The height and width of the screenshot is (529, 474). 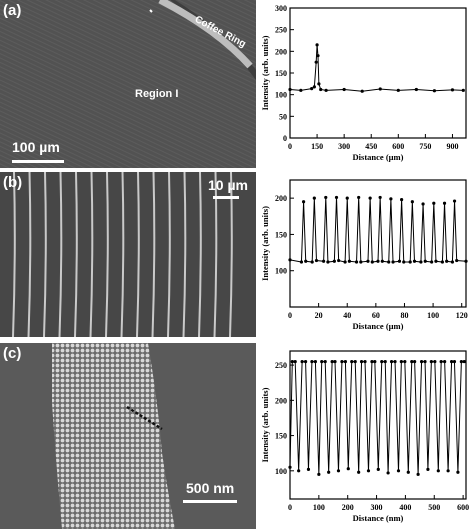 I want to click on x-tick-label: 0, so click(x=290, y=315).